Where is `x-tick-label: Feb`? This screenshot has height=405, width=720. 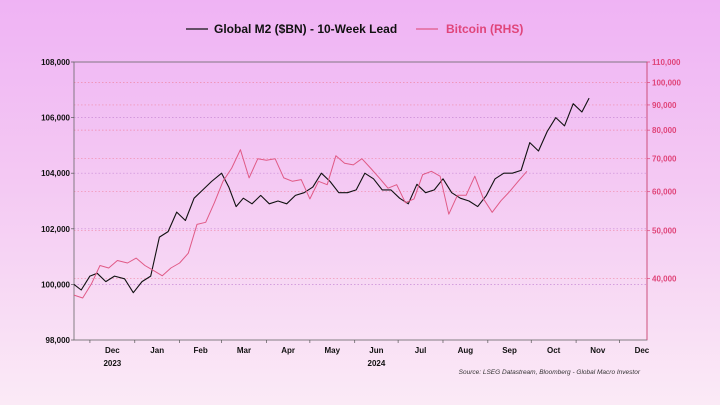
x-tick-label: Feb is located at coordinates (200, 350).